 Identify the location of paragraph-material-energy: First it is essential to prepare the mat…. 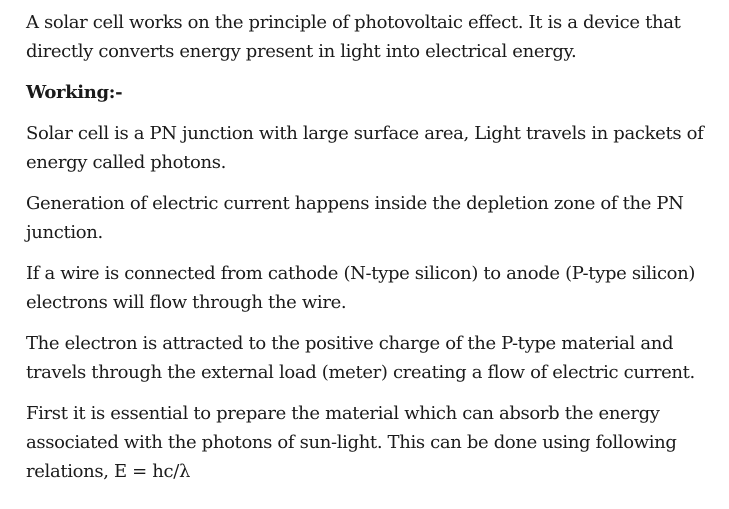
(351, 442).